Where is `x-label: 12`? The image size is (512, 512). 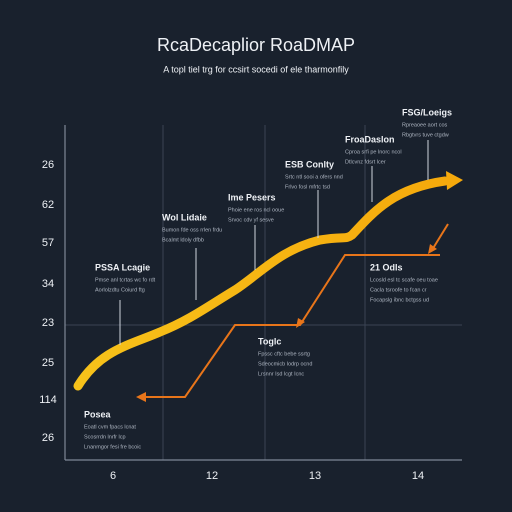
x-label: 12 is located at coordinates (212, 476).